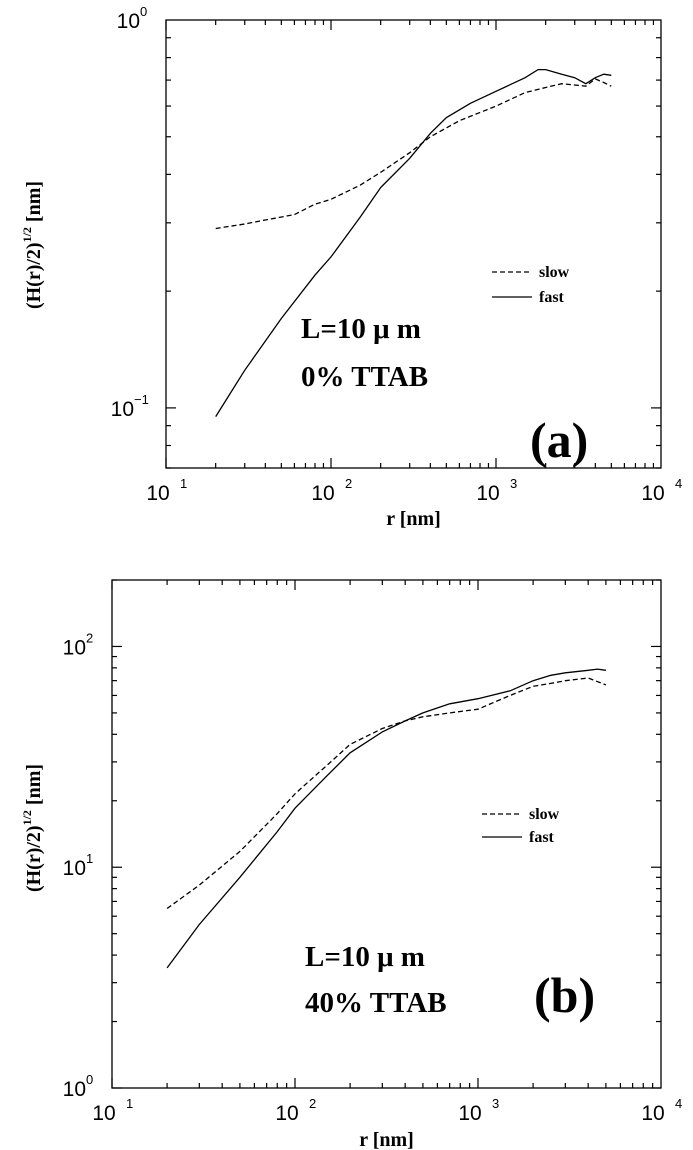 The image size is (693, 1150). I want to click on panel-label: (a), so click(559, 440).